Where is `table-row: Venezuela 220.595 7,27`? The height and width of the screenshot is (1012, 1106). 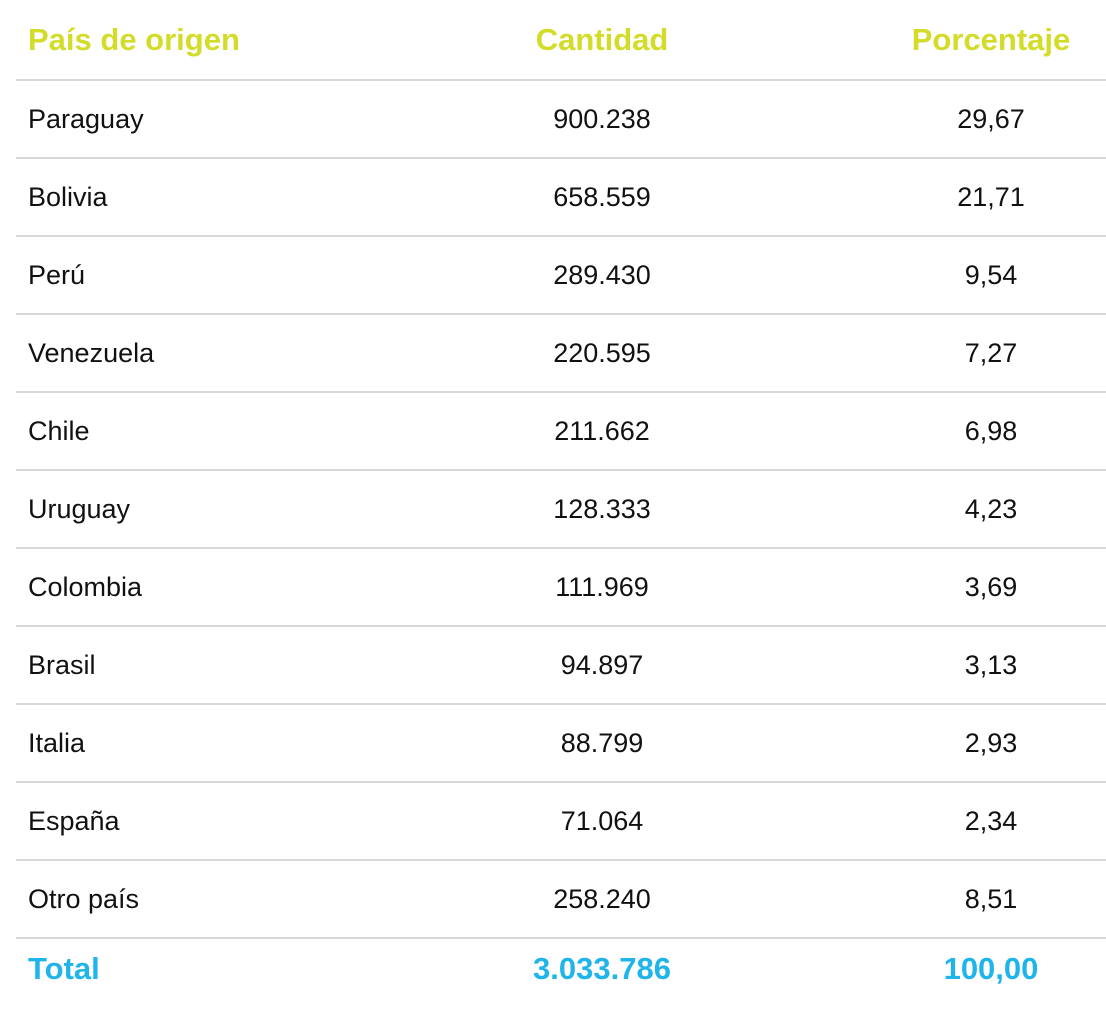
table-row: Venezuela 220.595 7,27 is located at coordinates (561, 354).